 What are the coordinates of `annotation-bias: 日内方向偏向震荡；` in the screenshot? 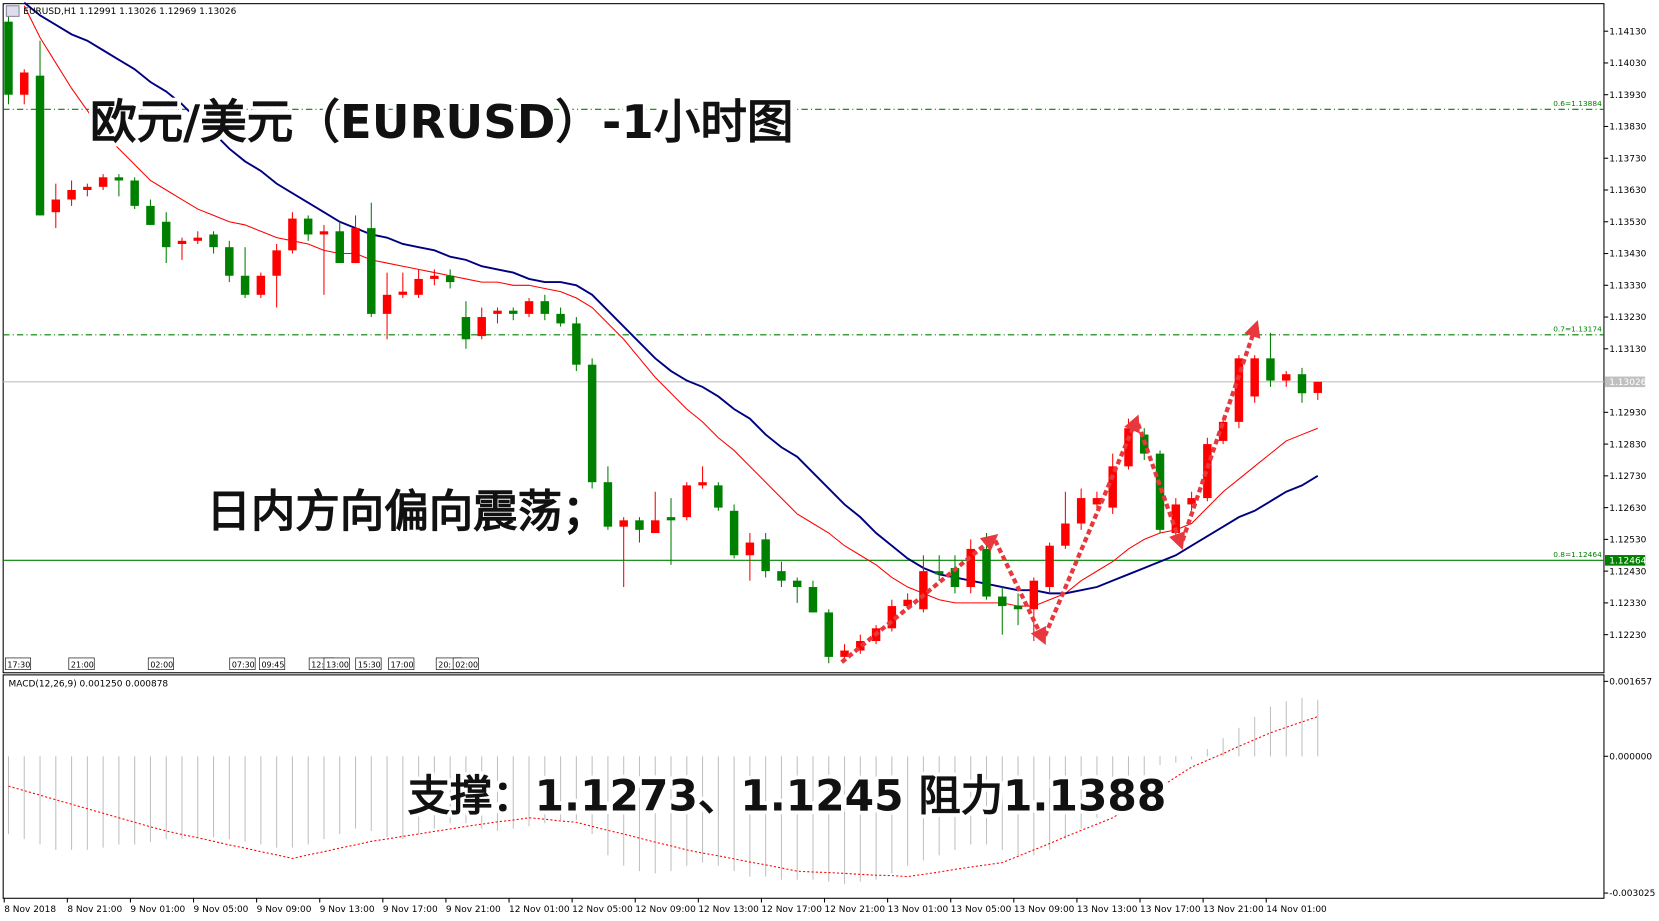 It's located at (406, 512).